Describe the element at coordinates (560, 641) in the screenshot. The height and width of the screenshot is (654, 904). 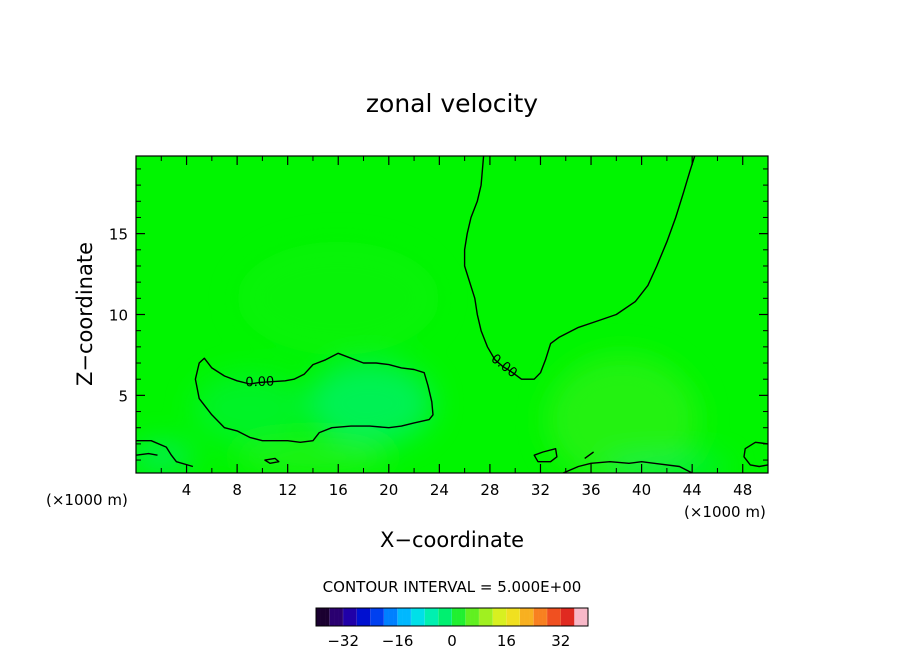
I see `colorbar-tick-label: 32` at that location.